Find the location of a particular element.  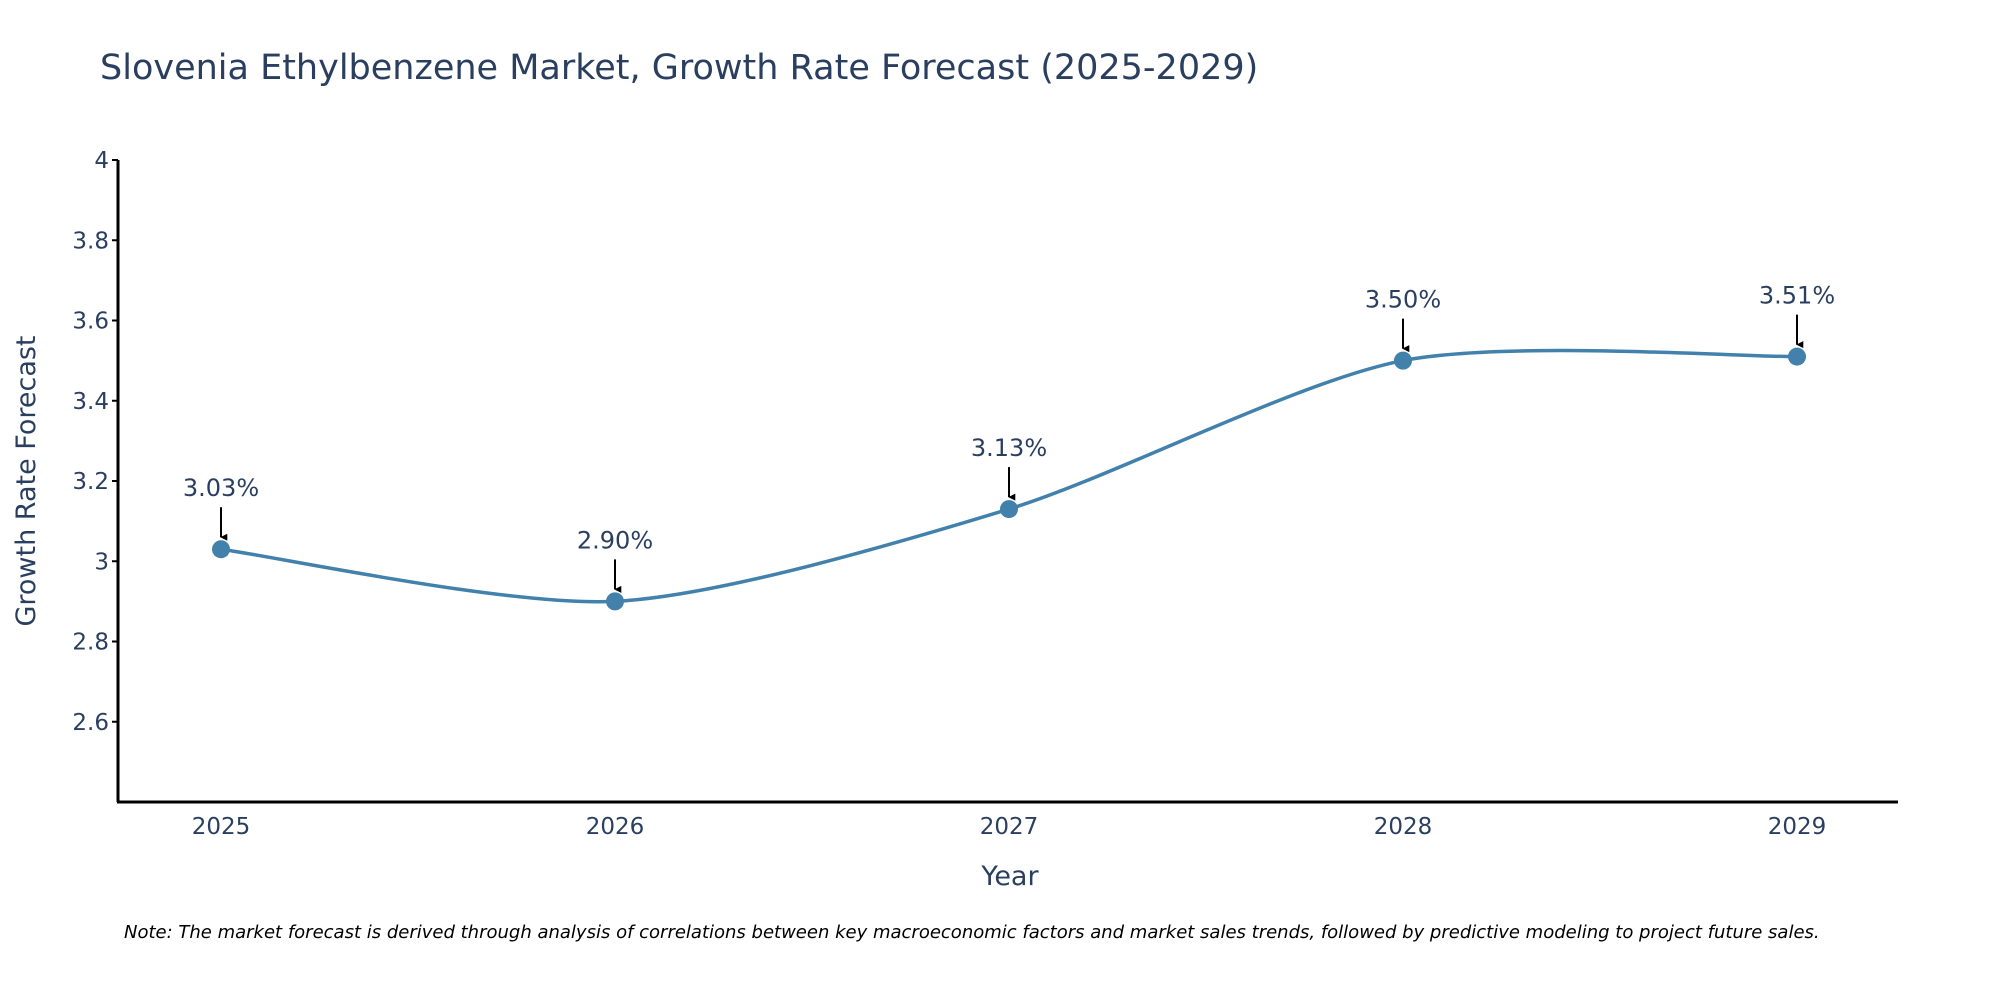

y-axis-ticks: 2.6 2.8 3 3.2 3.4 3.6 3.8 4 is located at coordinates (95, 442).